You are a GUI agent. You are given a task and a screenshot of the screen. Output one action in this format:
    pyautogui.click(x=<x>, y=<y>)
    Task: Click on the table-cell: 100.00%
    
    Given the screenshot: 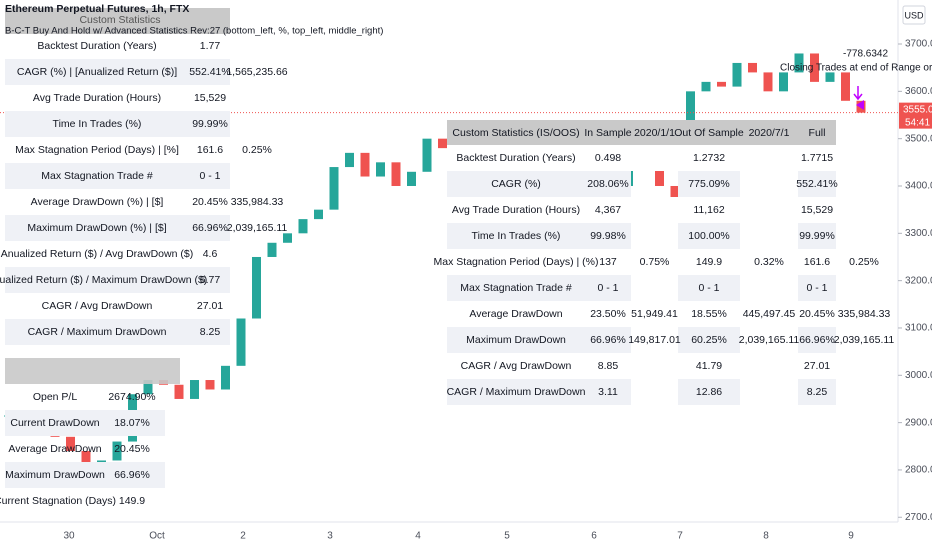 What is the action you would take?
    pyautogui.click(x=708, y=236)
    